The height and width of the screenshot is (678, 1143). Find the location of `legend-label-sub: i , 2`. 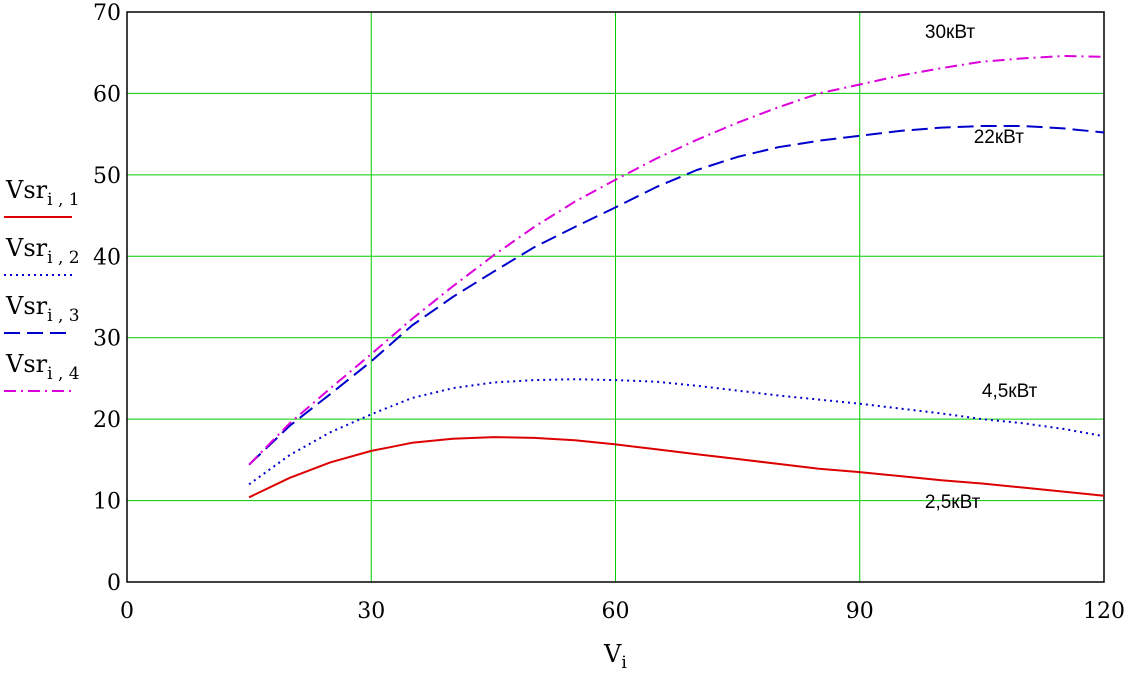

legend-label-sub: i , 2 is located at coordinates (63, 258).